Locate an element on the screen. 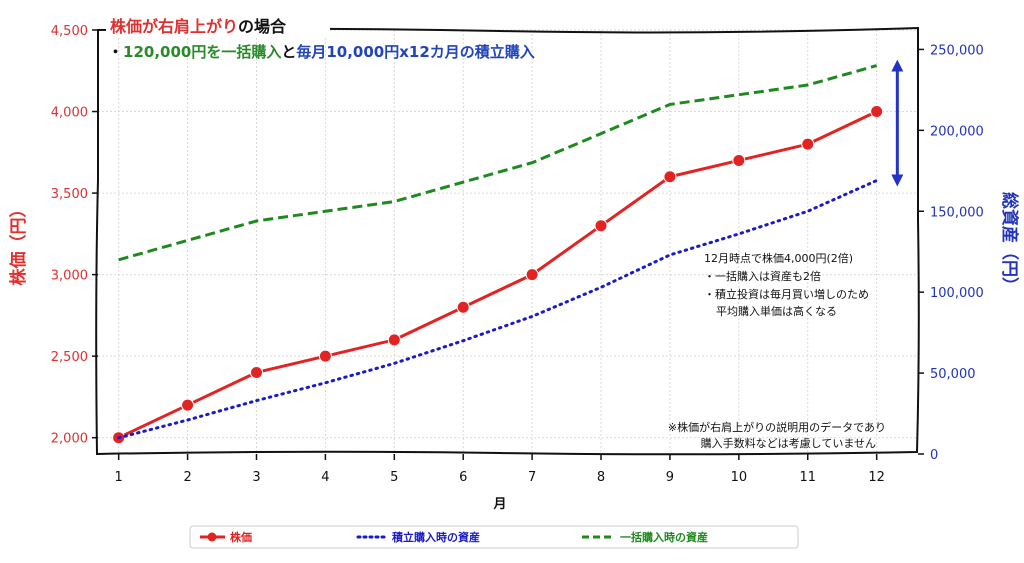 The image size is (1024, 563). y-left-tick-label: 3,000 is located at coordinates (69, 276).